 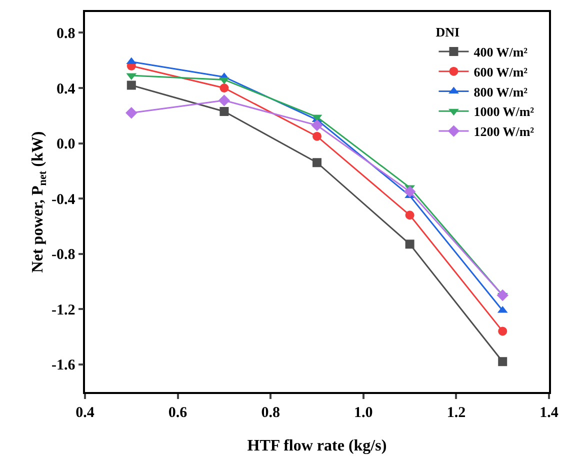 I want to click on y-tick-label: -0.4, so click(x=64, y=200).